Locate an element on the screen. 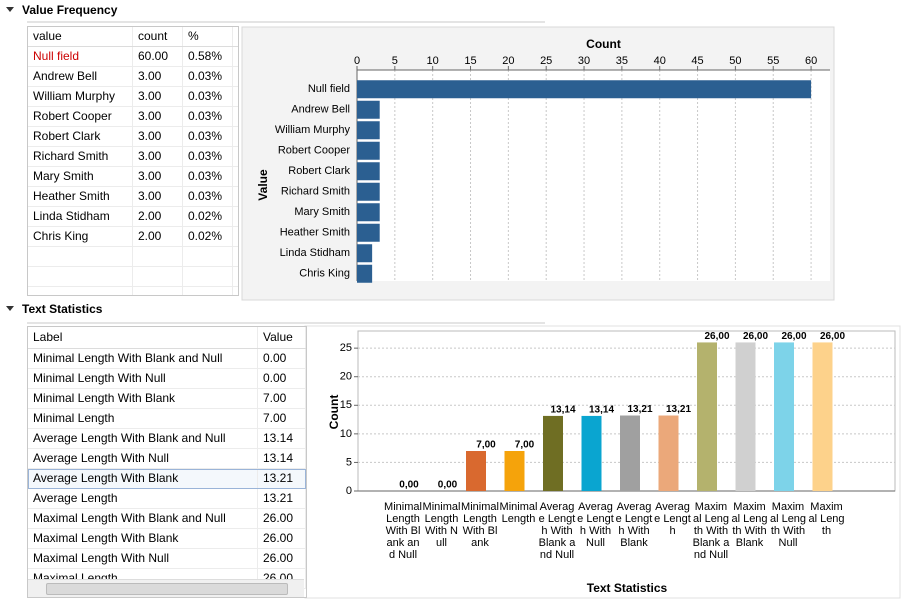 This screenshot has width=901, height=599. table-row: Minimal Length With Null 0.00 is located at coordinates (167, 379).